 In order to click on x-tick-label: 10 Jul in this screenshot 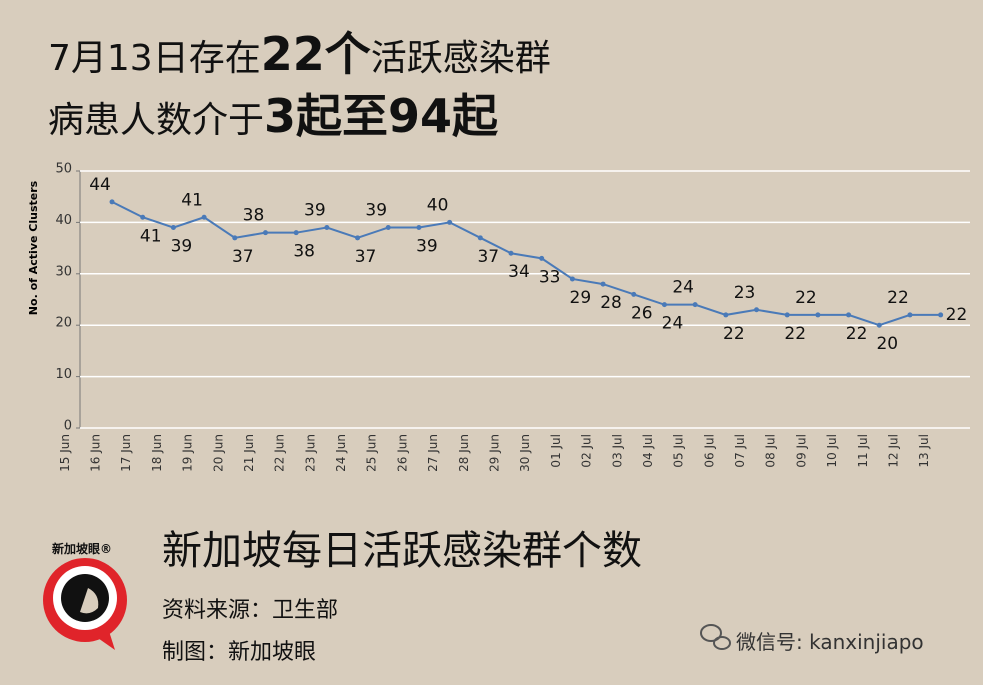, I will do `click(832, 451)`.